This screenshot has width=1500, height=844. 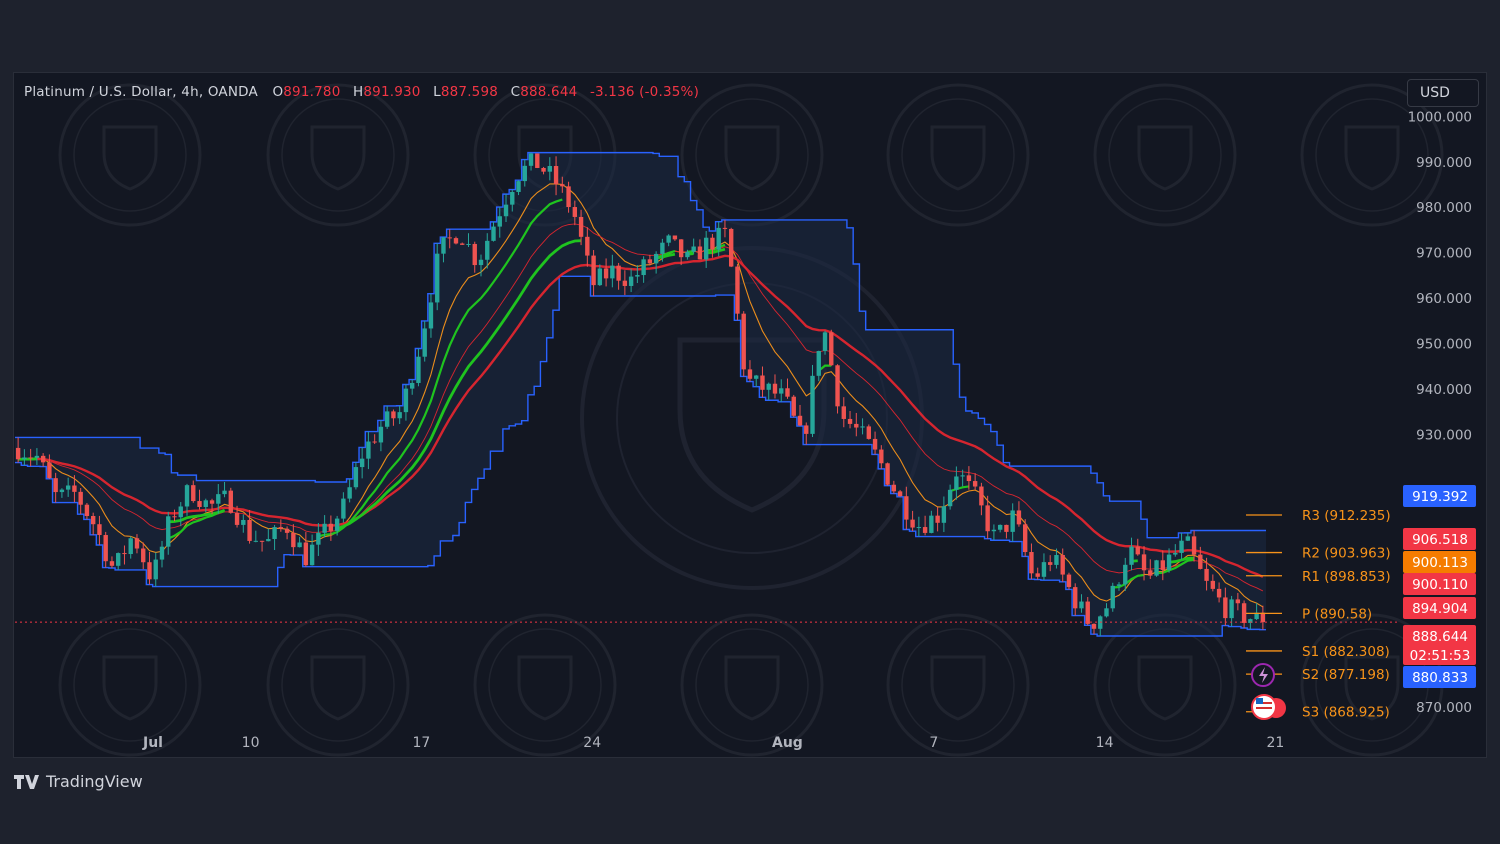 I want to click on currency-button: USD, so click(x=1443, y=93).